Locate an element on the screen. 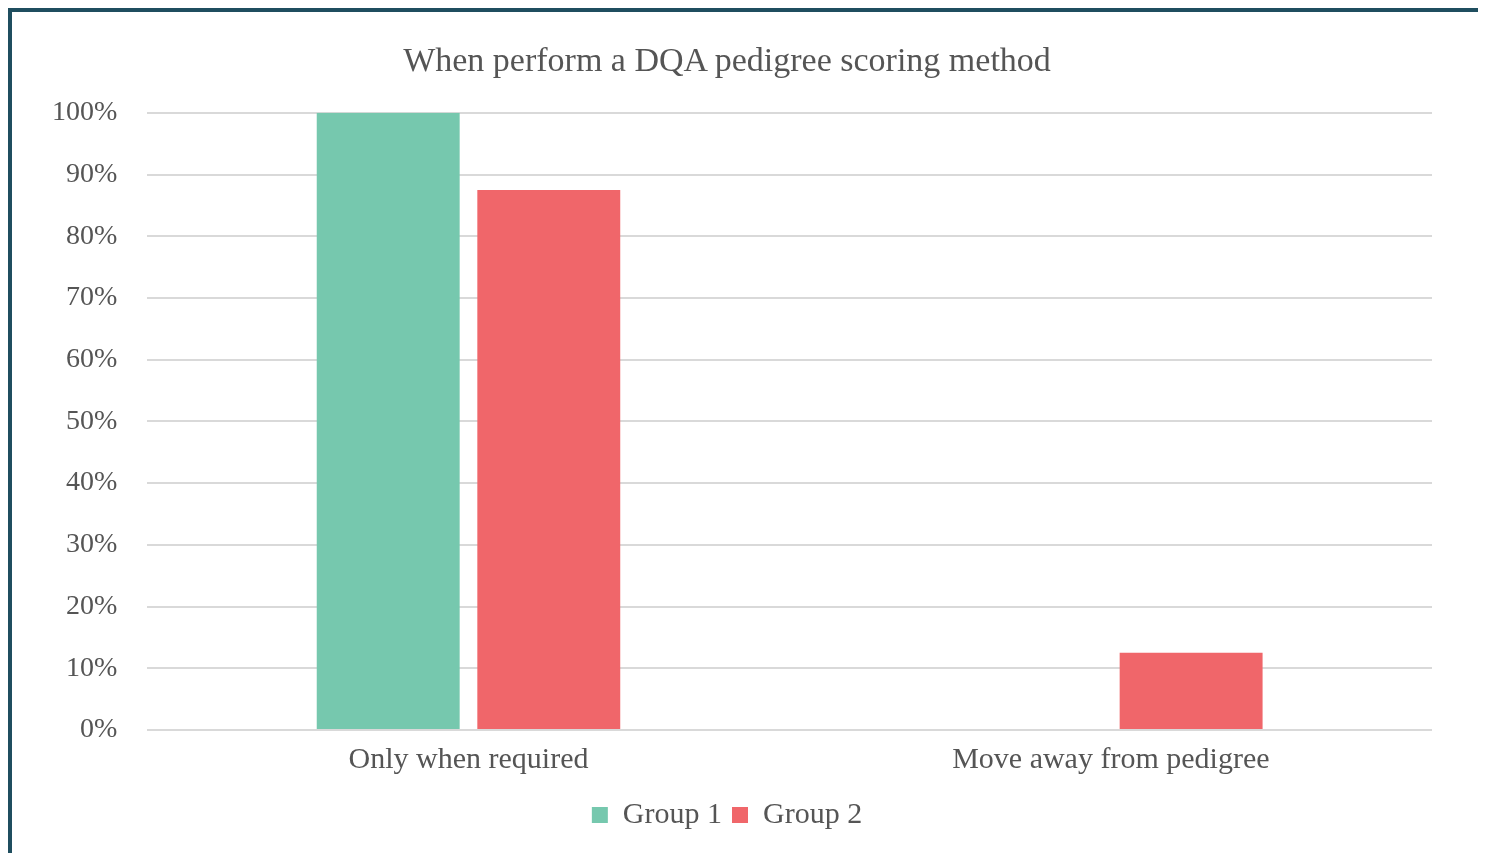 This screenshot has width=1488, height=863. y-tick-label: 90% is located at coordinates (92, 172).